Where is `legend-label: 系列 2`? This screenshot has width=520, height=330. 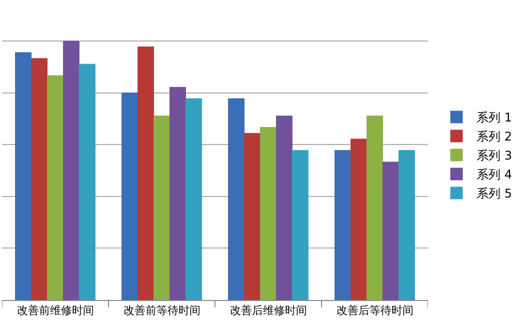 legend-label: 系列 2 is located at coordinates (494, 137).